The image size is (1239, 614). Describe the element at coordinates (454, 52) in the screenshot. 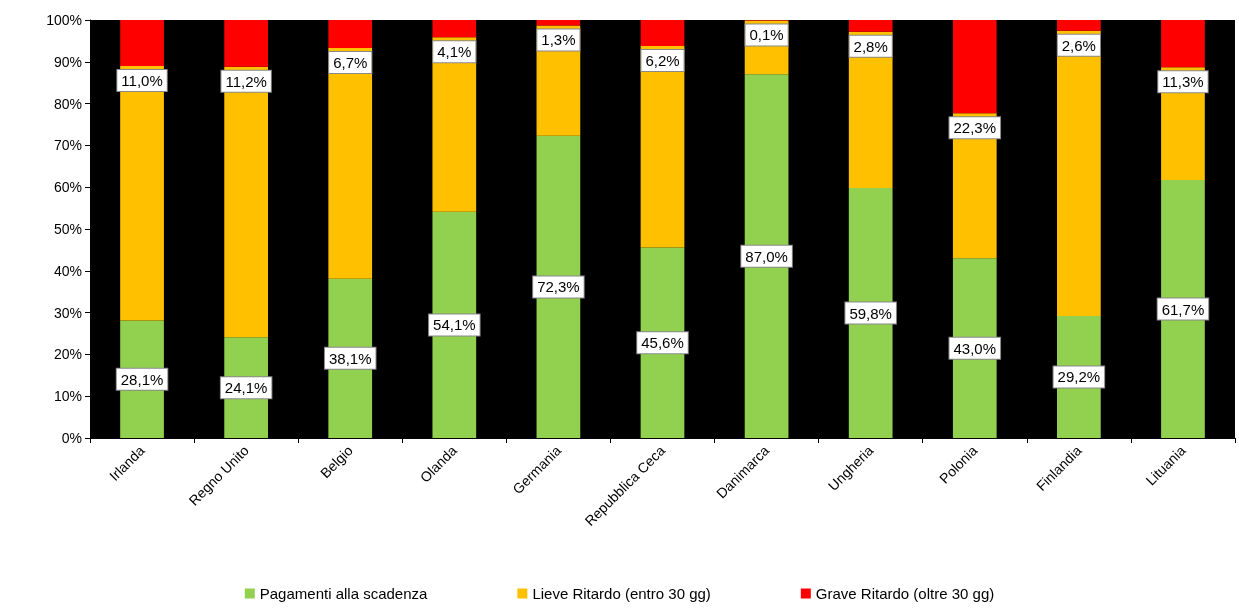

I see `data-label: 4,1%` at that location.